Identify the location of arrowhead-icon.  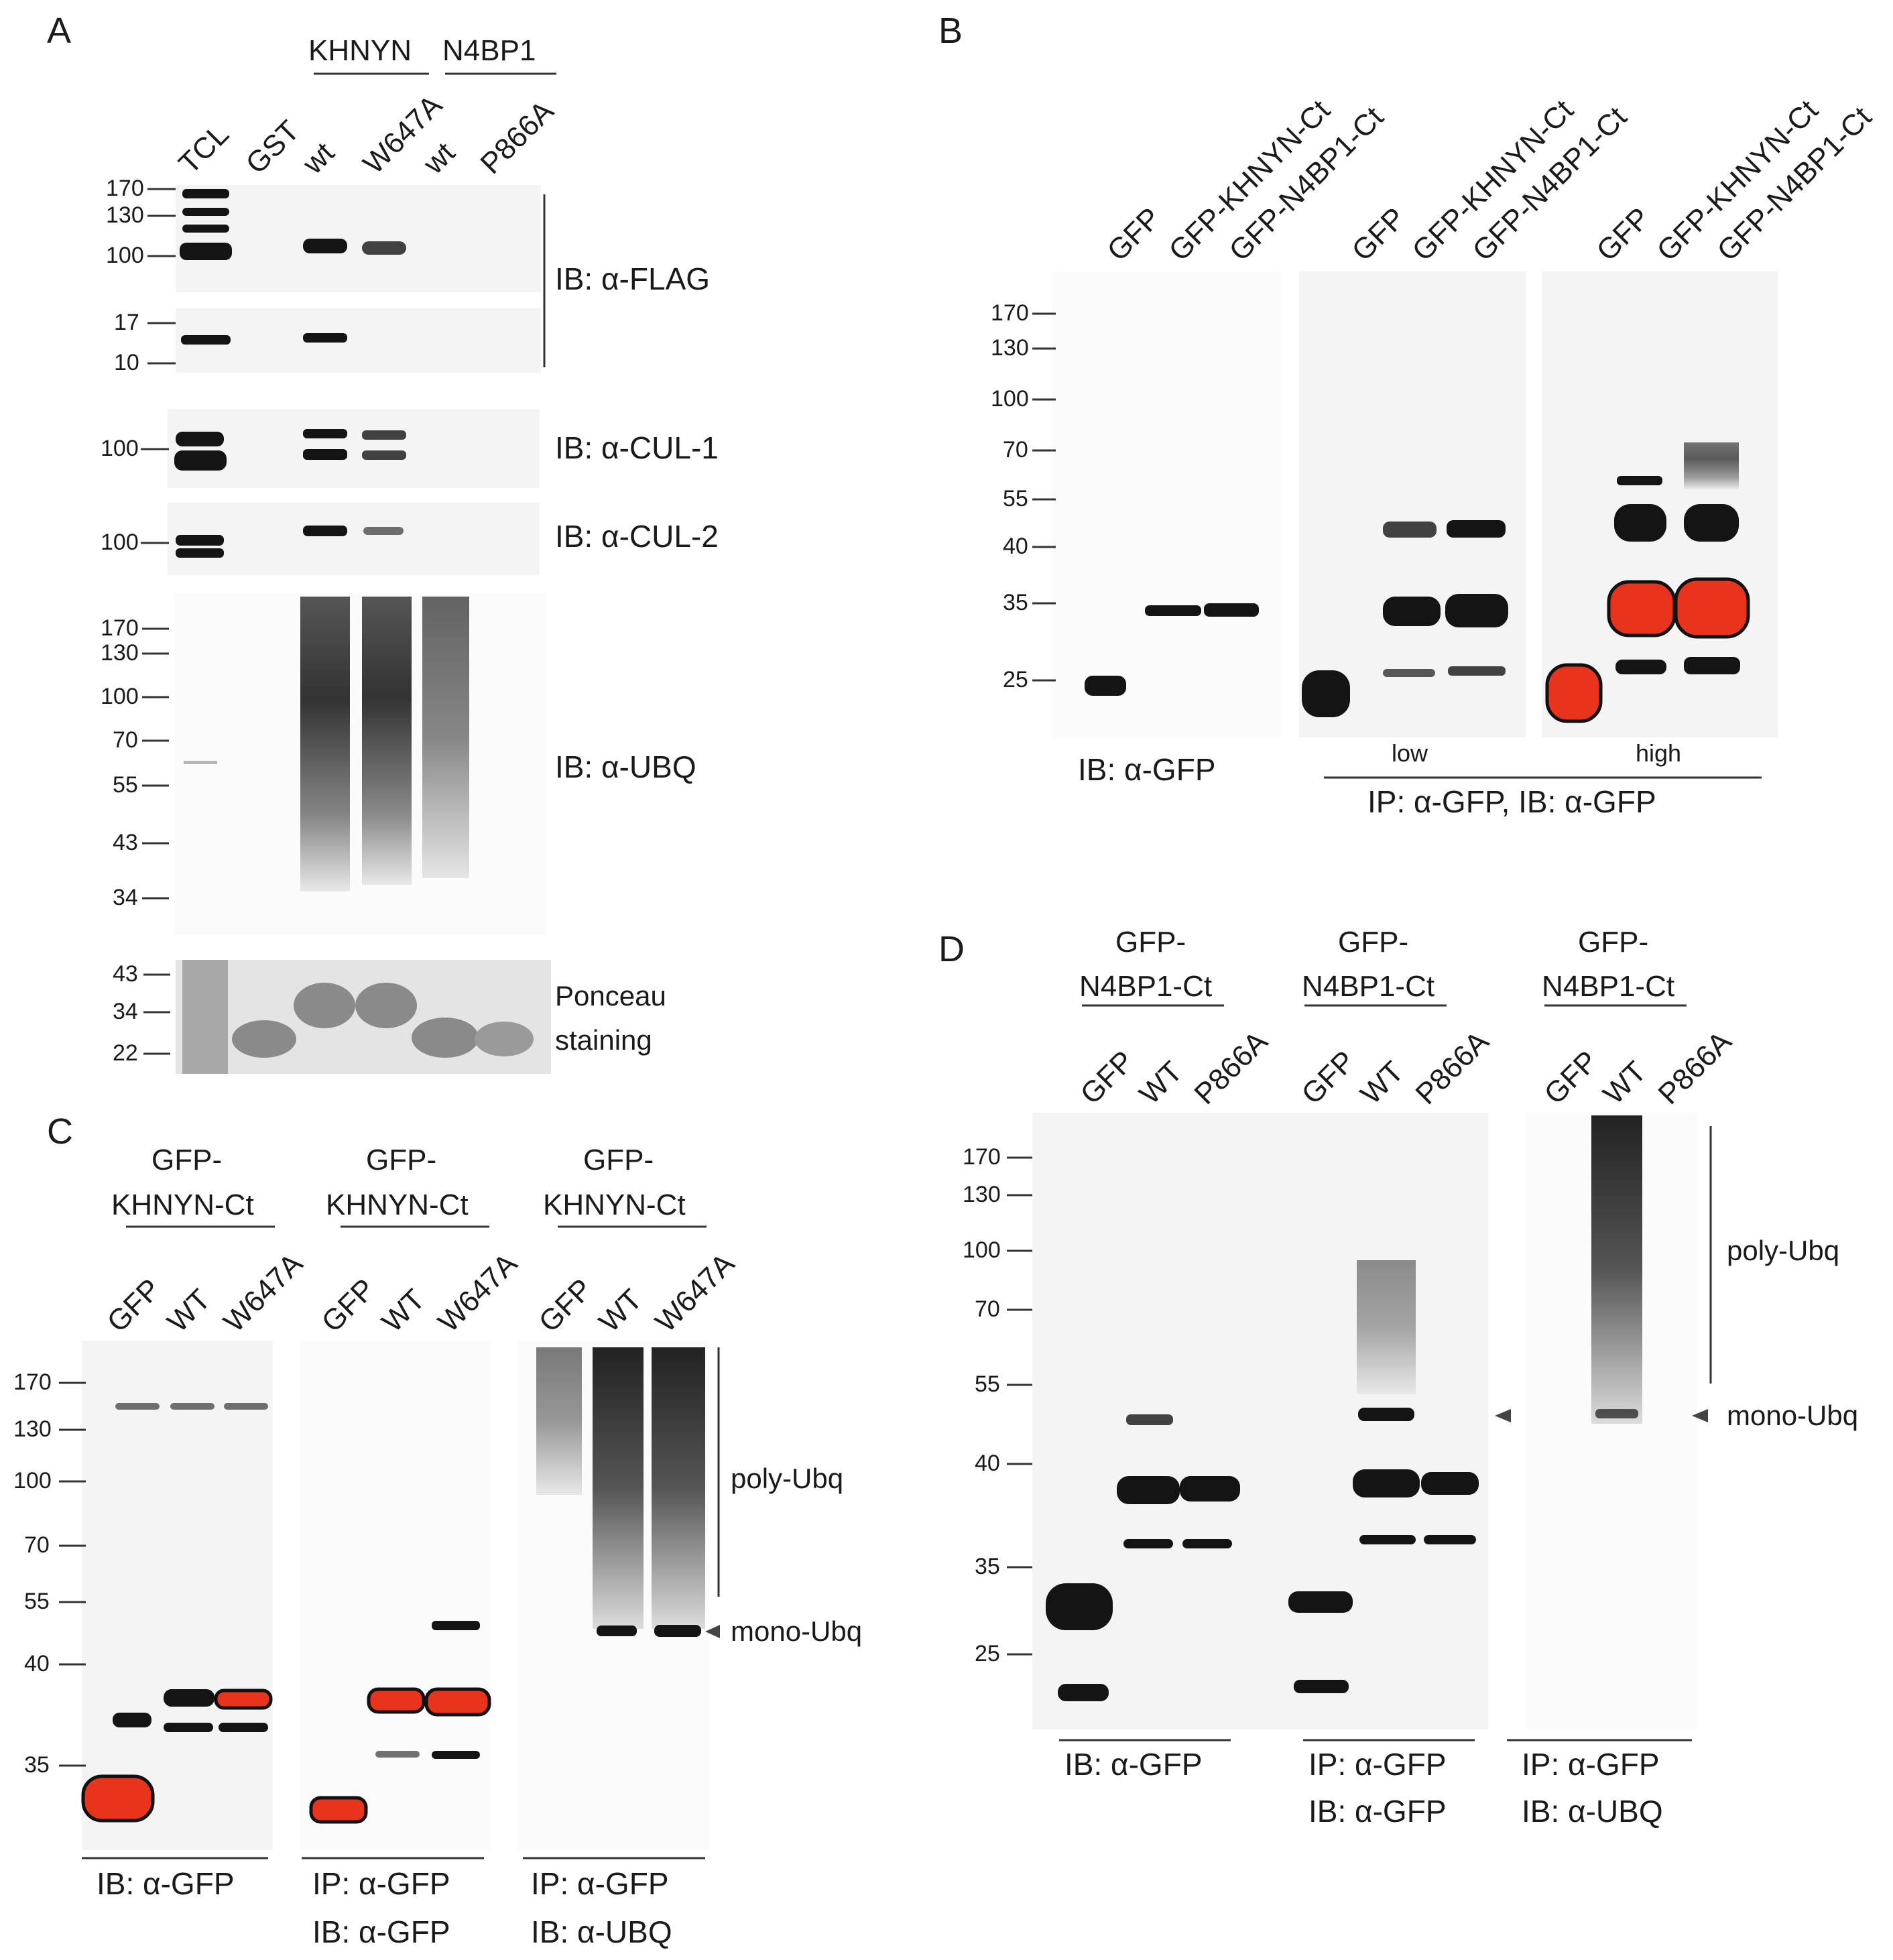
(1503, 1415).